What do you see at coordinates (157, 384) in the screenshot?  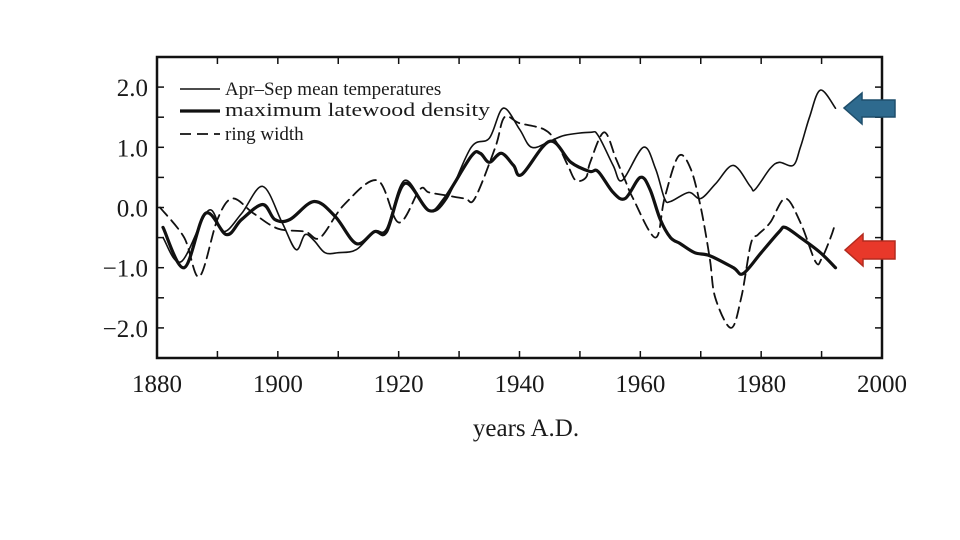 I see `x-tick-label: 1880` at bounding box center [157, 384].